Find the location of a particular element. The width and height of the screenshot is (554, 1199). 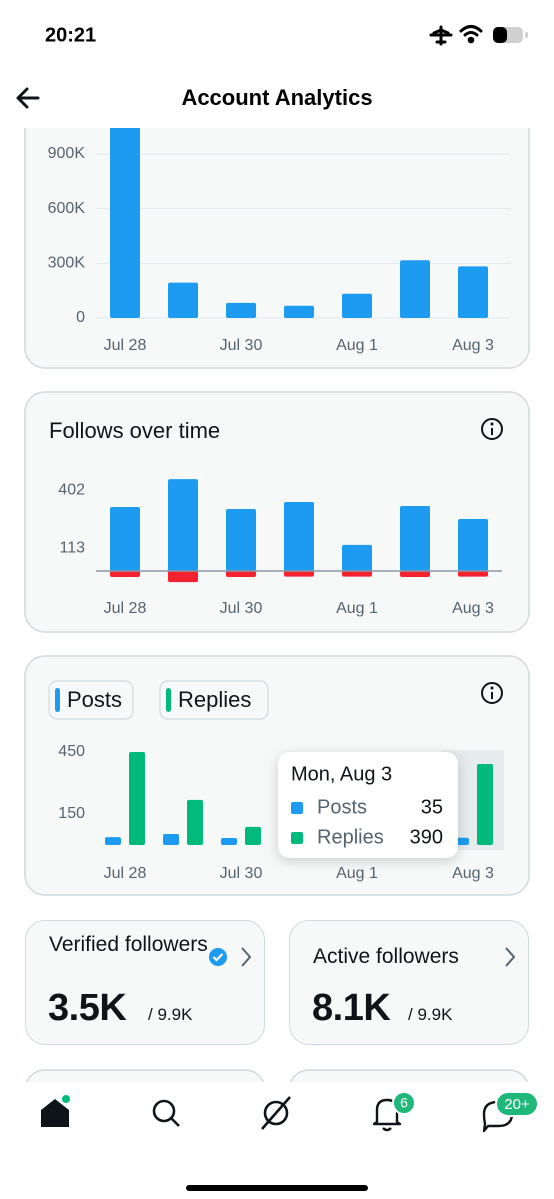

tooltip-title: Mon, Aug 3 is located at coordinates (341, 774).